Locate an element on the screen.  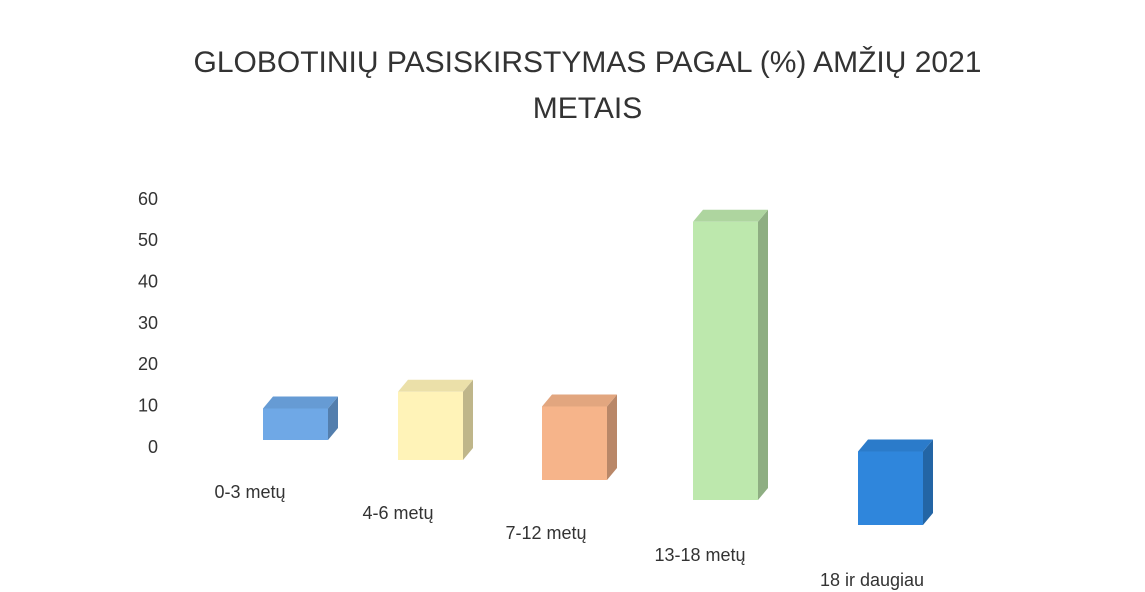
y-tick-label: 0 is located at coordinates (153, 447).